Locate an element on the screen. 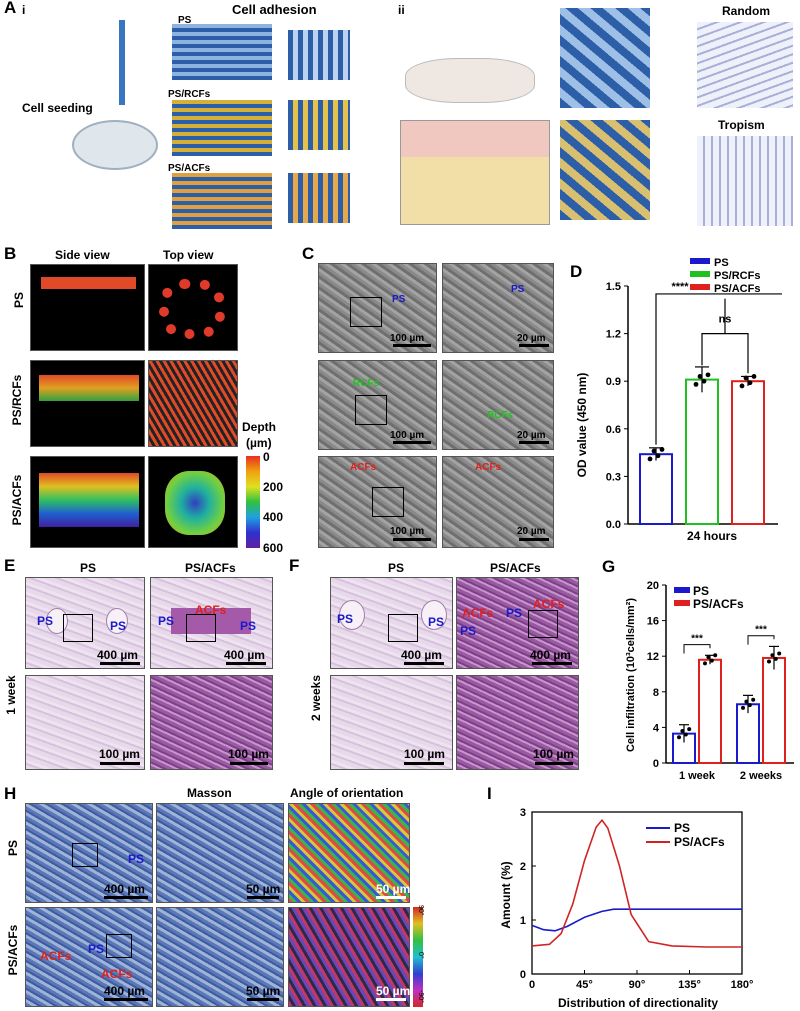  a-i-label: i is located at coordinates (24, 10).